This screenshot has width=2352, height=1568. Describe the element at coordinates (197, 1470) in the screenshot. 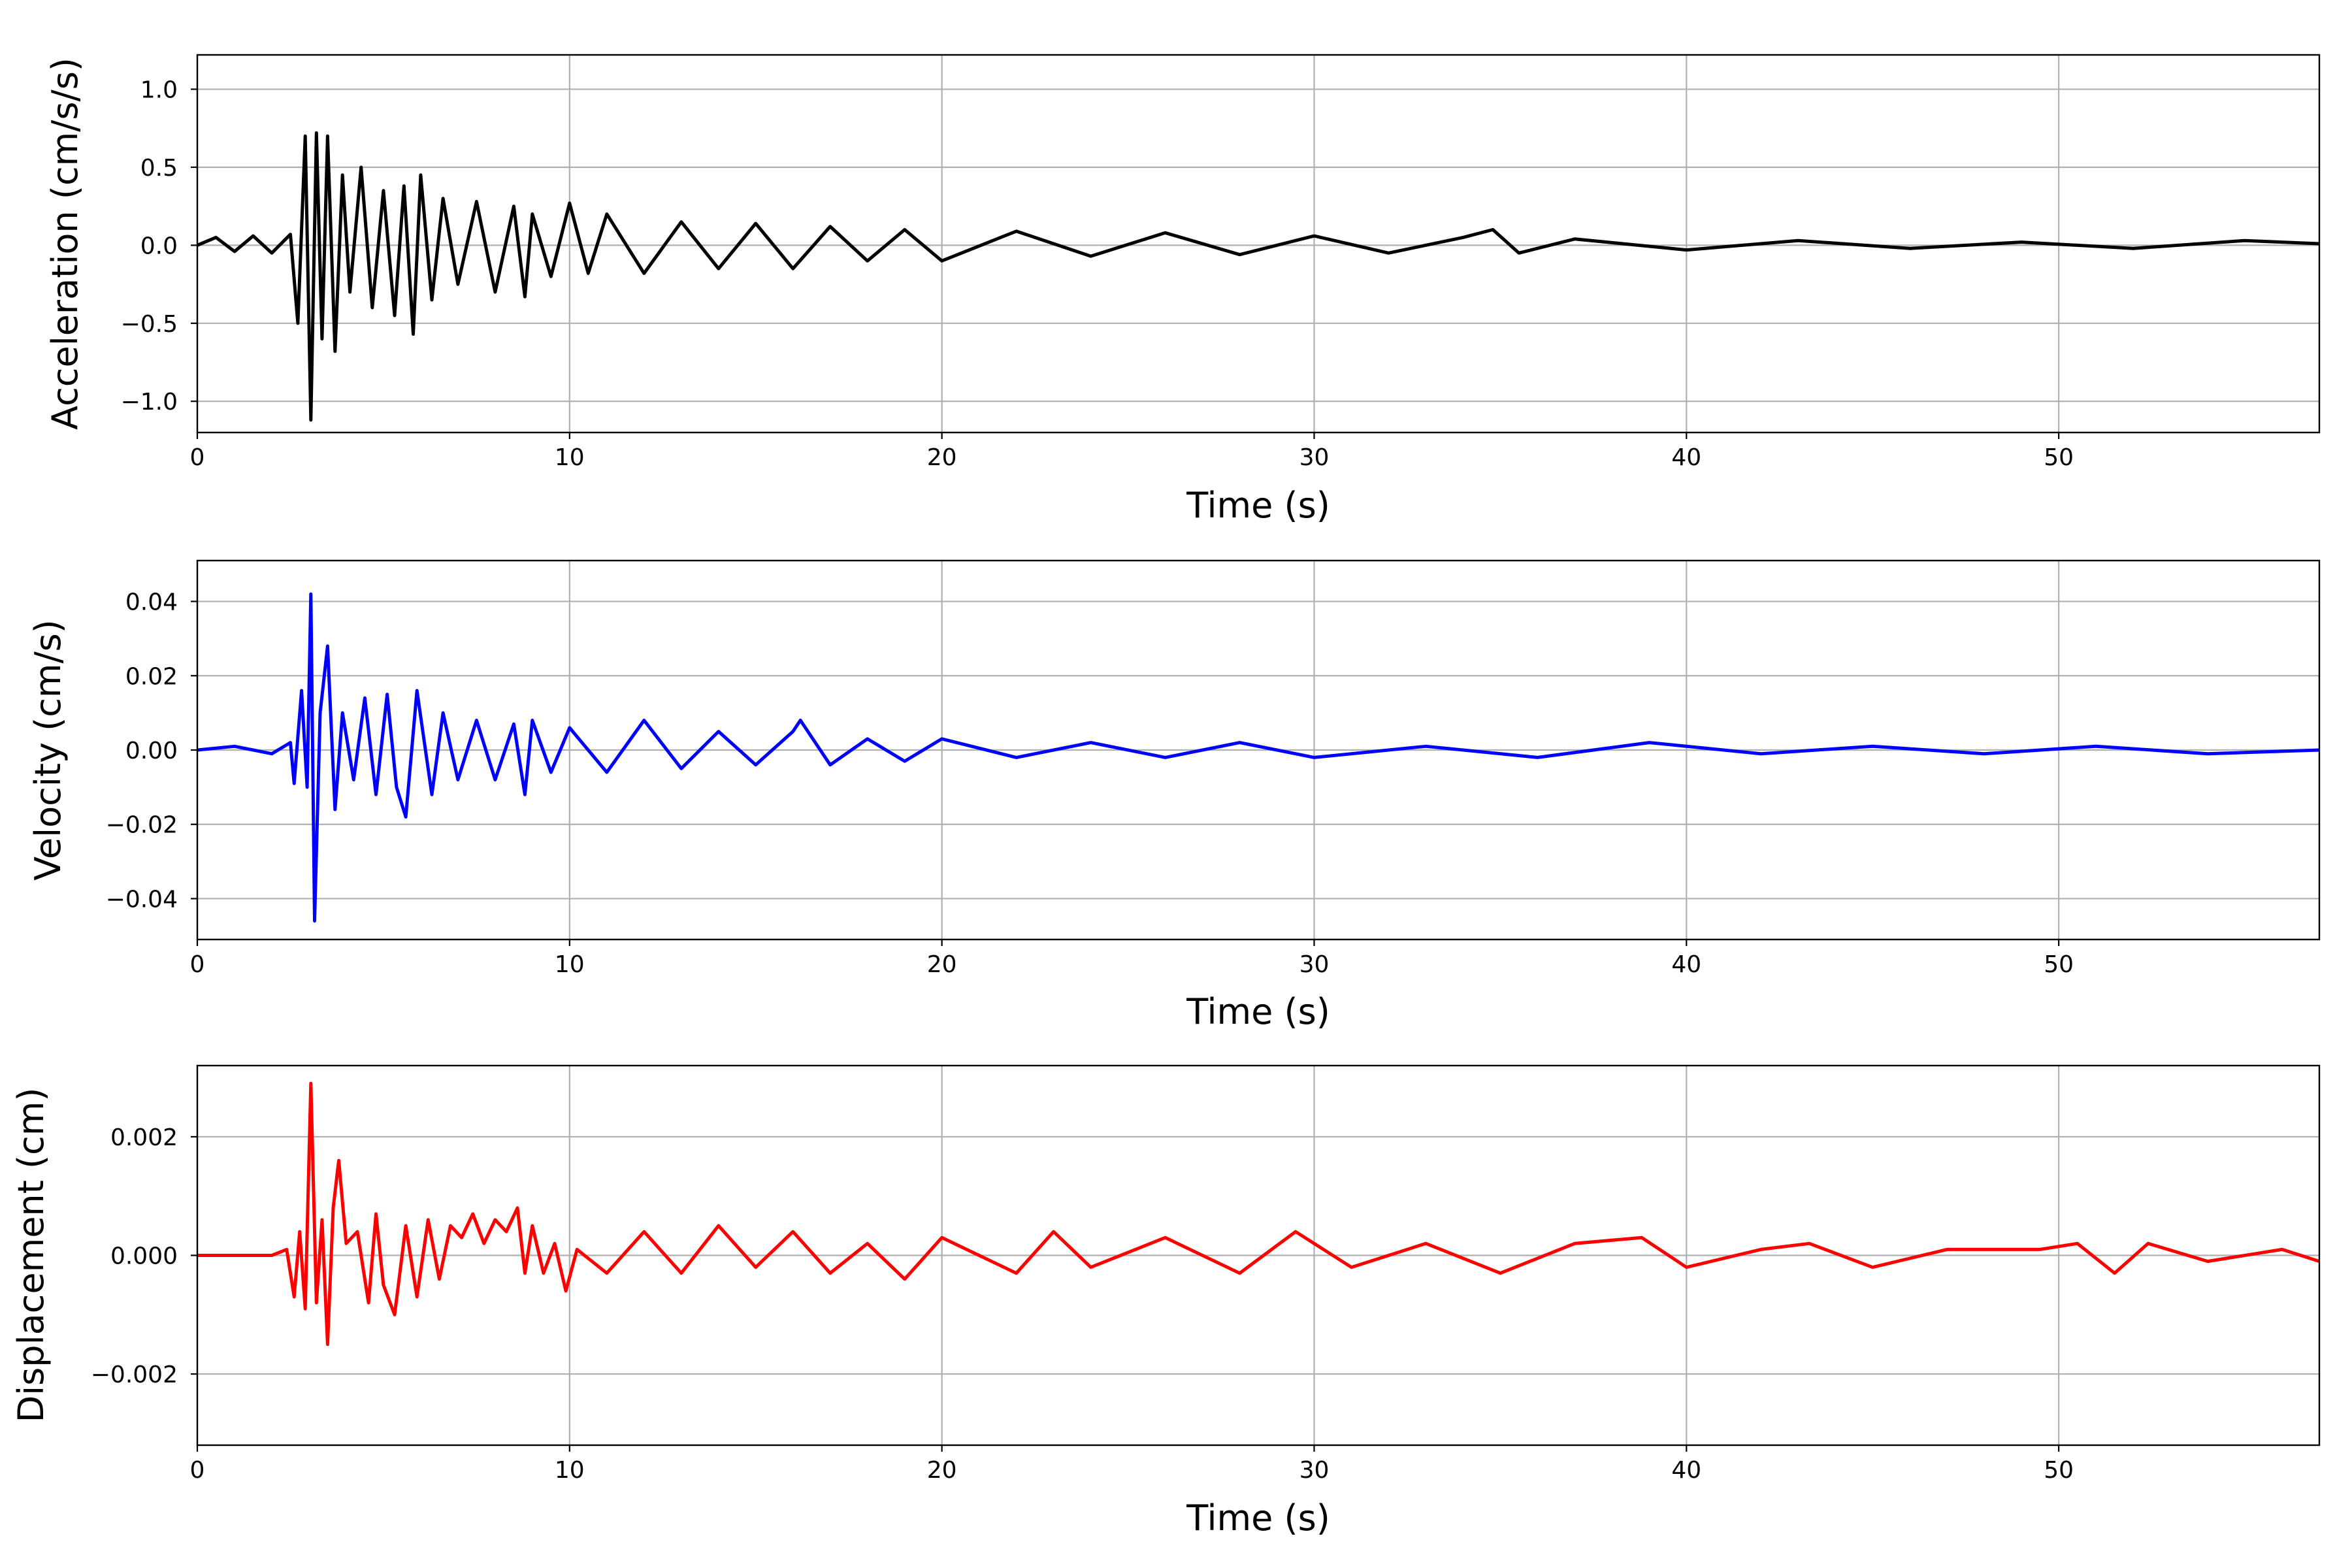

I see `displacement-x-tick-label: 0` at that location.